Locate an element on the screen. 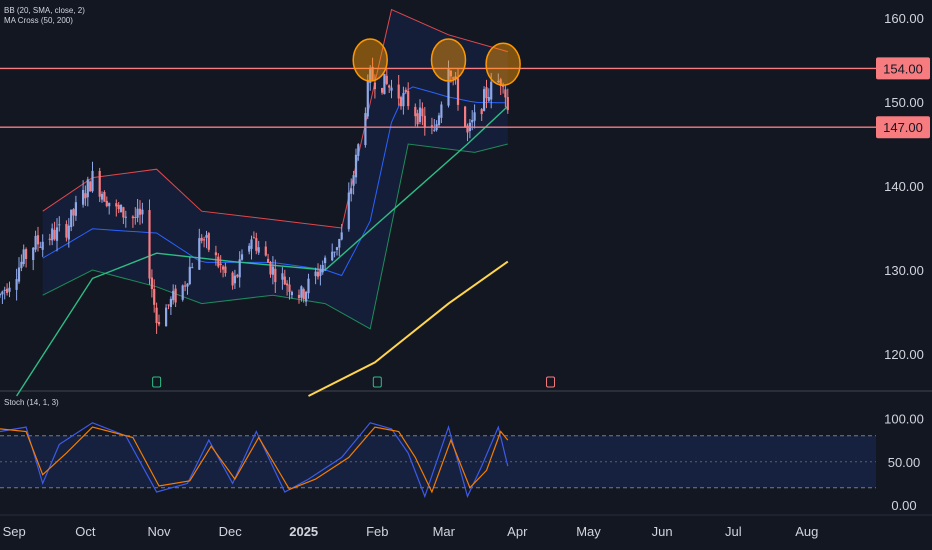 Image resolution: width=932 pixels, height=550 pixels. month-label: Nov is located at coordinates (159, 531).